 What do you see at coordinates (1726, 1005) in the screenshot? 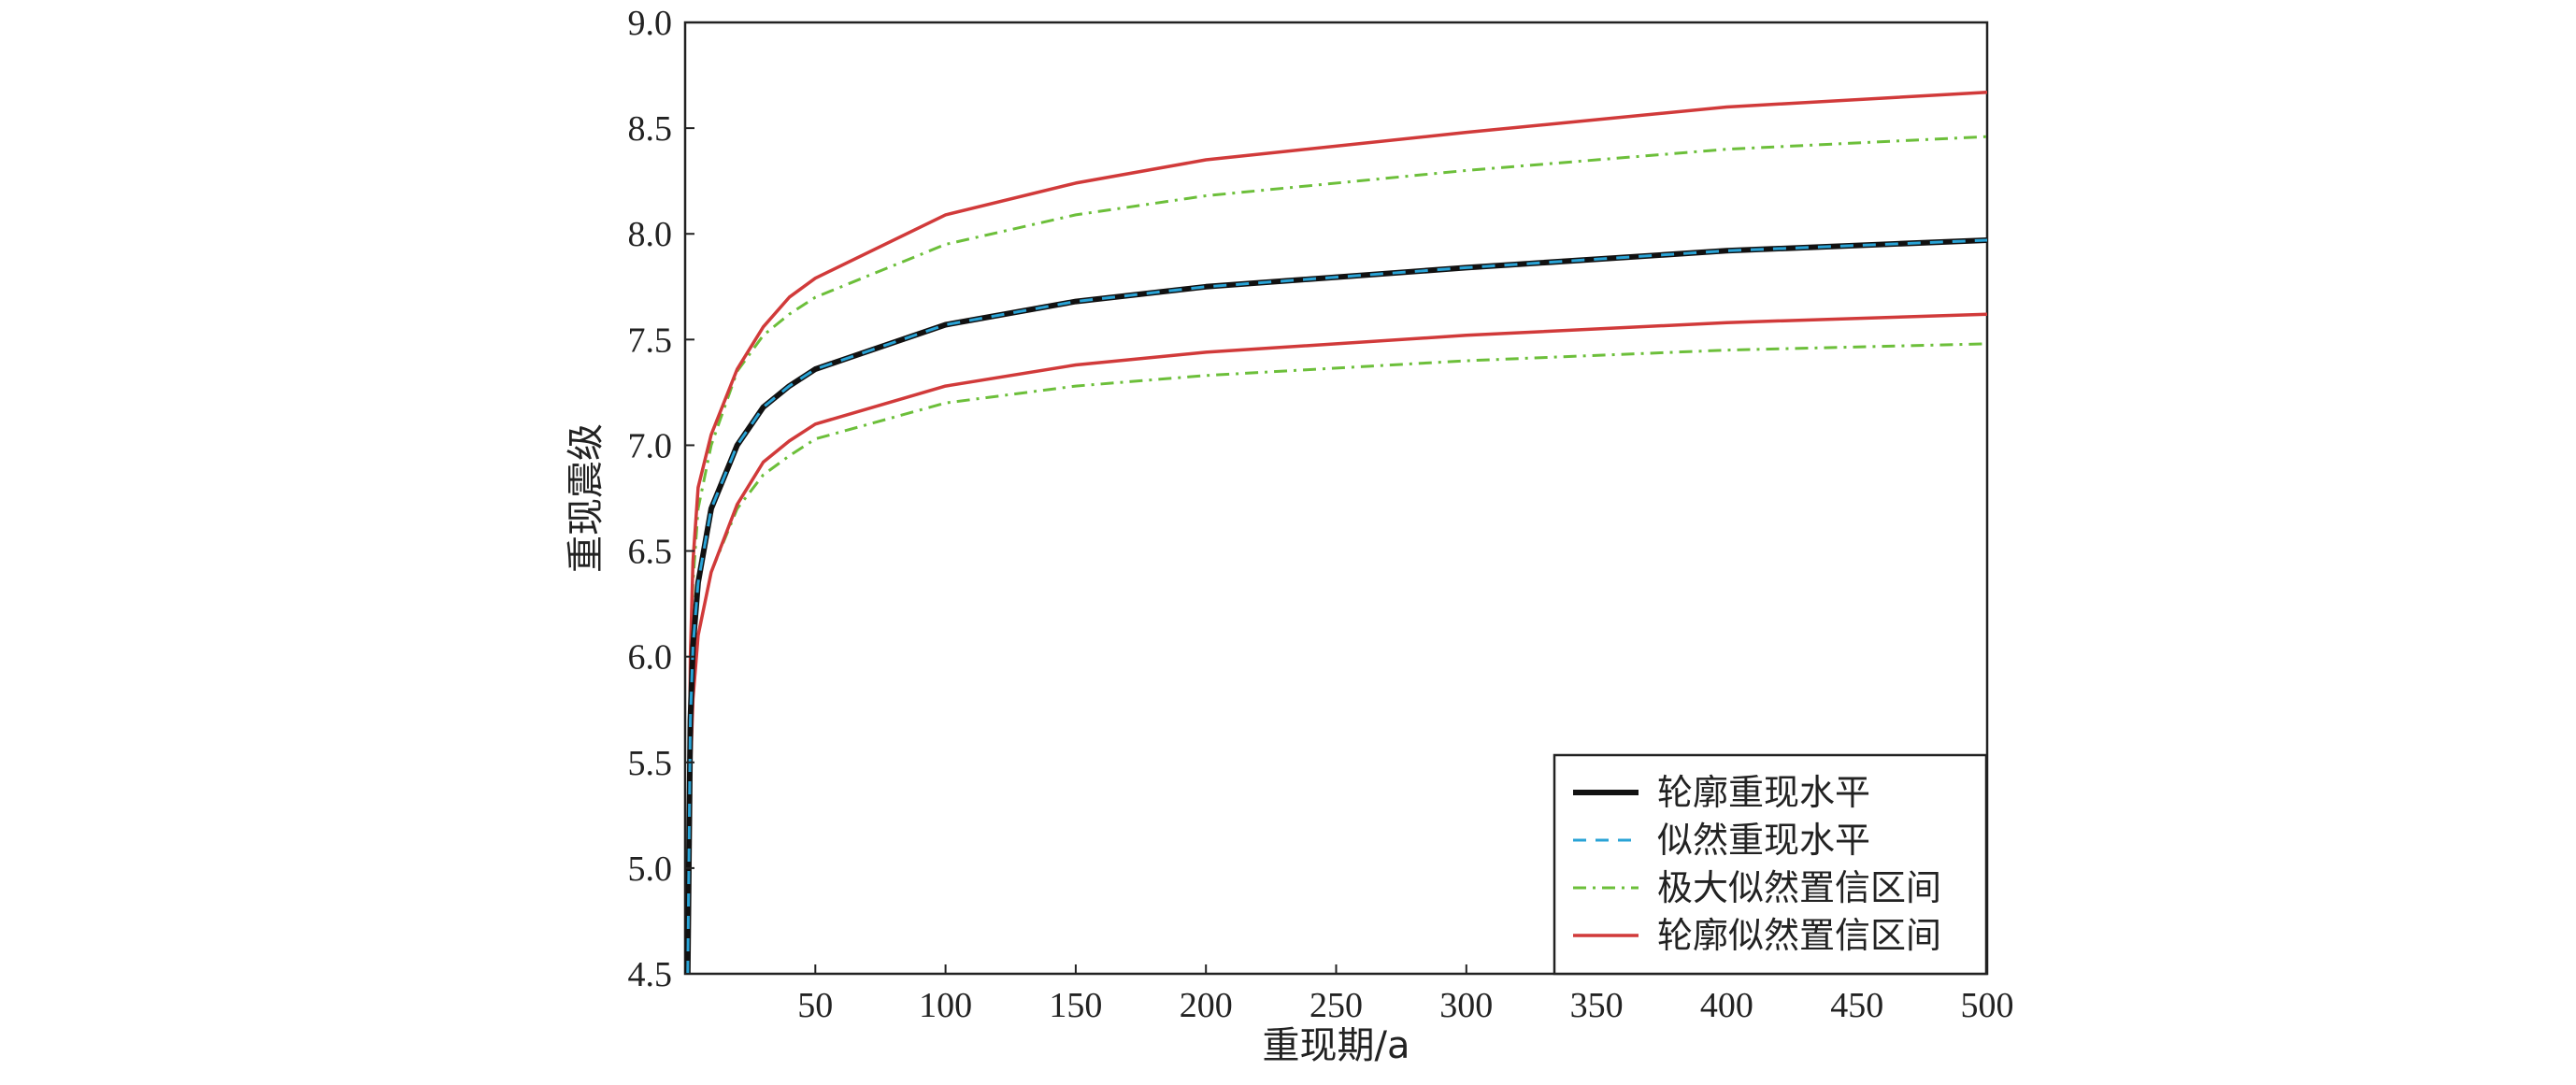
I see `x-tick-label: 400` at bounding box center [1726, 1005].